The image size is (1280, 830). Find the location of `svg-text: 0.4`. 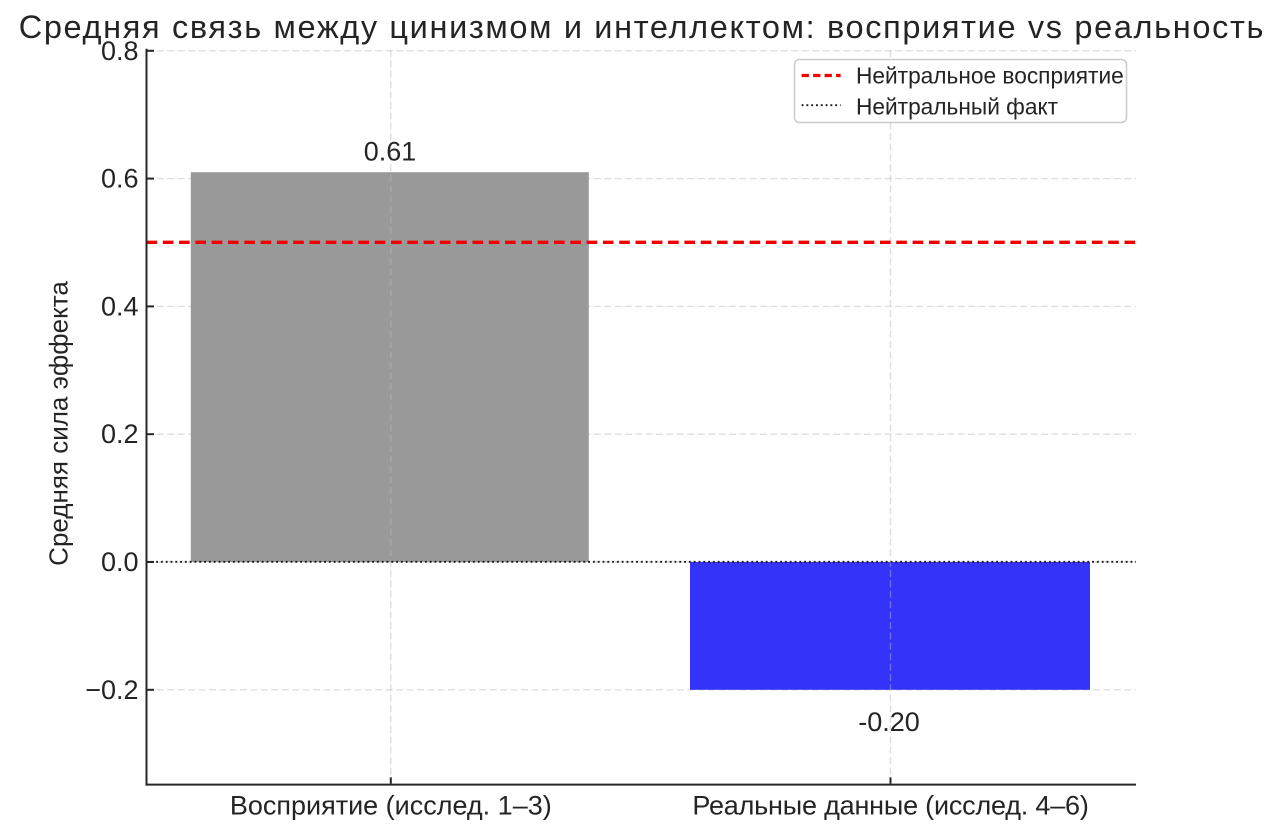

svg-text: 0.4 is located at coordinates (120, 306).